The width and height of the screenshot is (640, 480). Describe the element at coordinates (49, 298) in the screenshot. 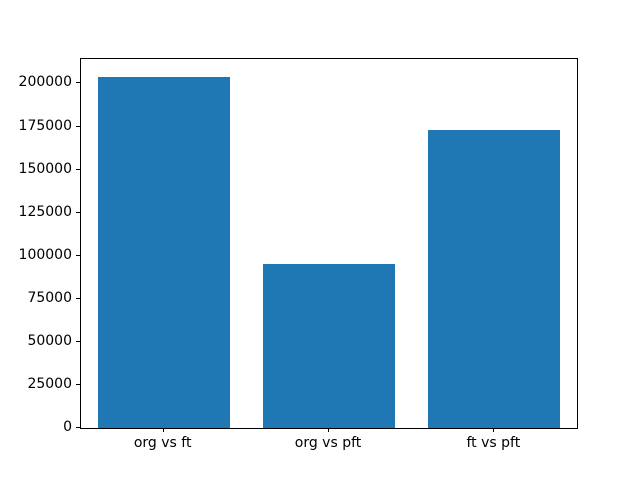

I see `y-tick-label: 75000` at that location.